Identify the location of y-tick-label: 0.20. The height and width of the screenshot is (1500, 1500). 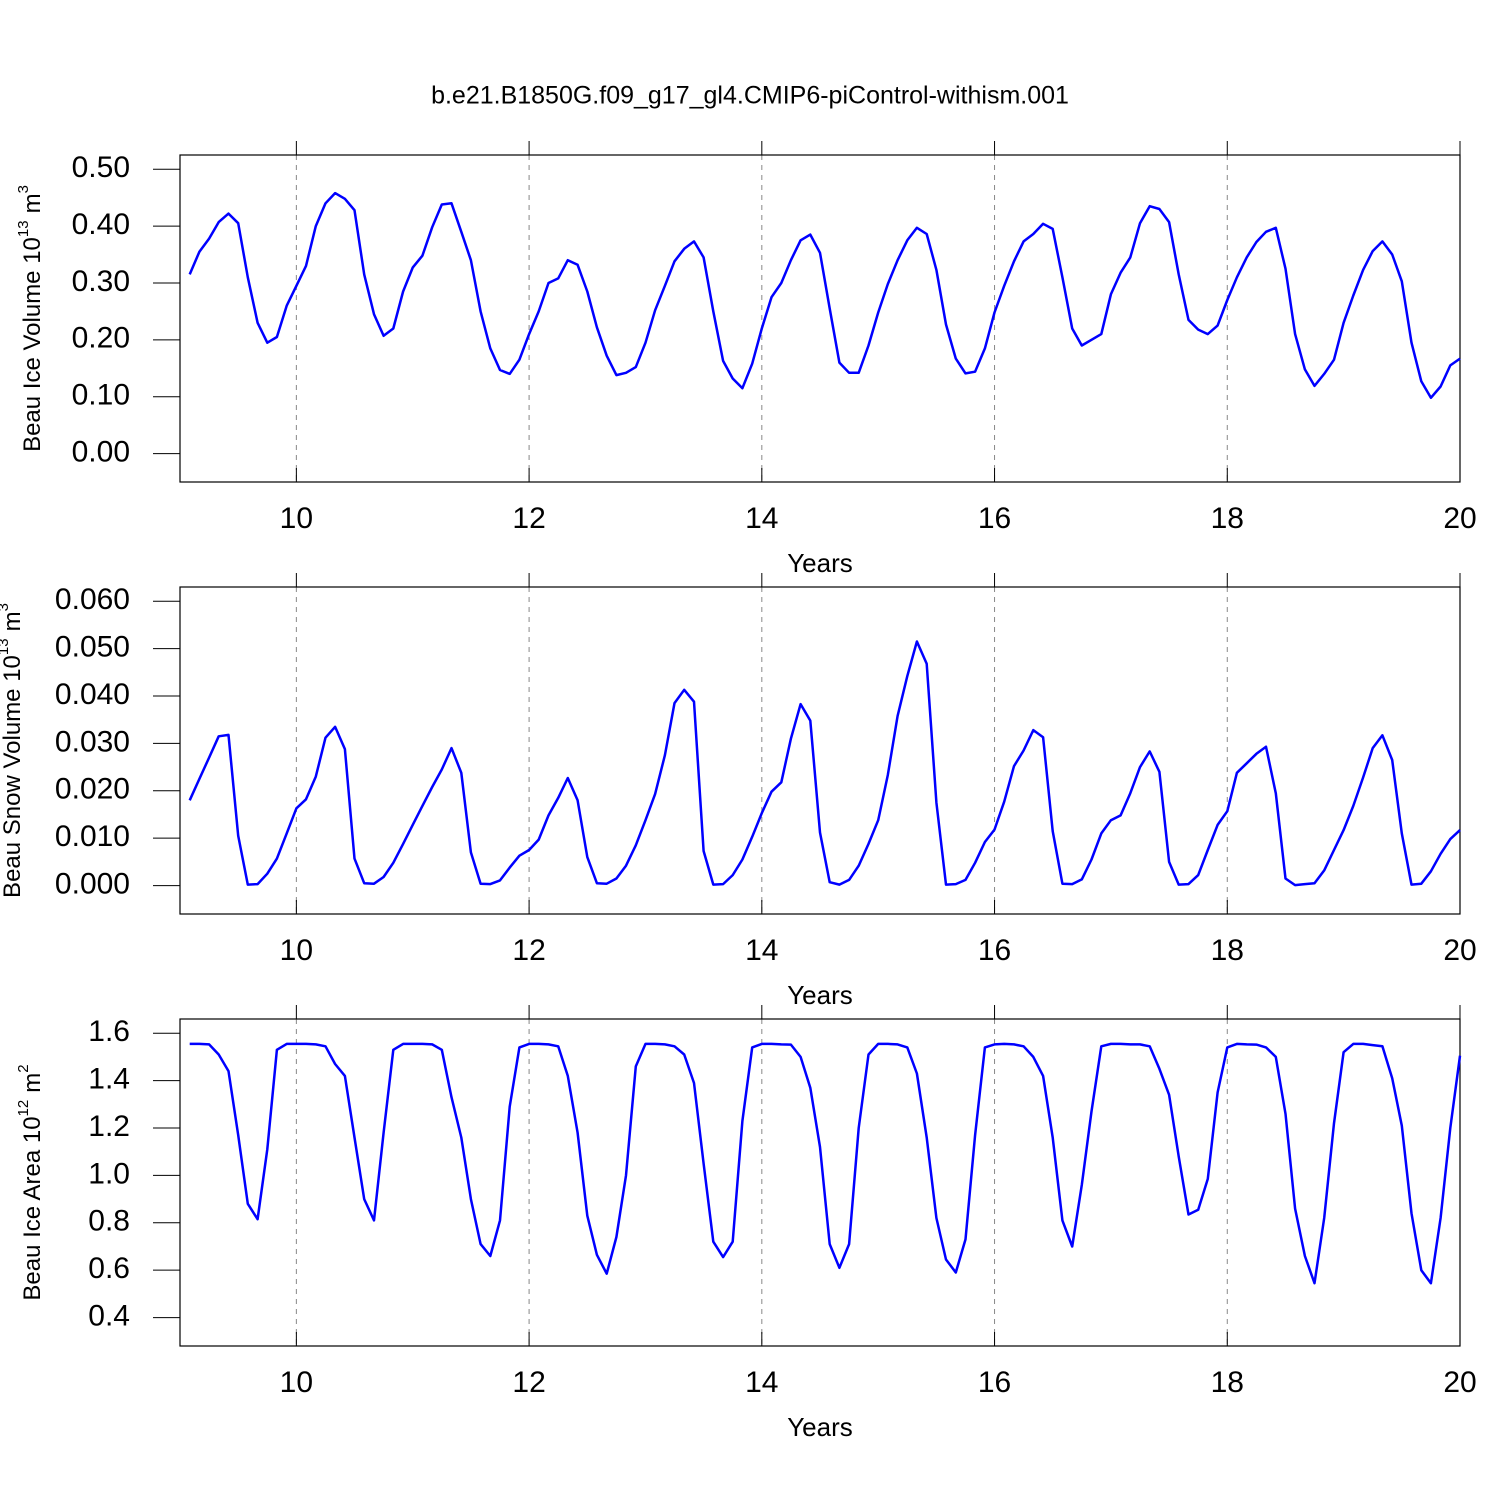
(101, 338).